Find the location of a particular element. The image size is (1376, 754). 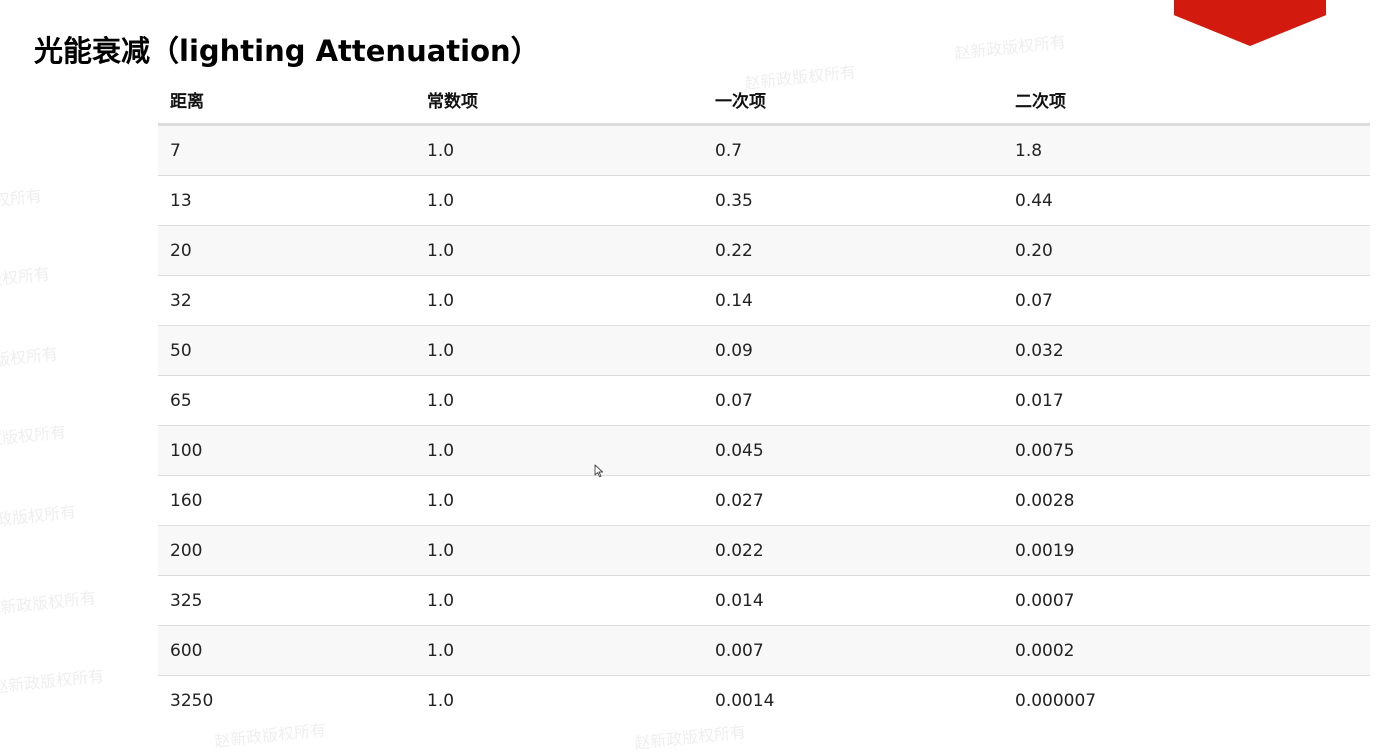

table-row: 3250 1.0 0.0014 0.000007 is located at coordinates (764, 701).